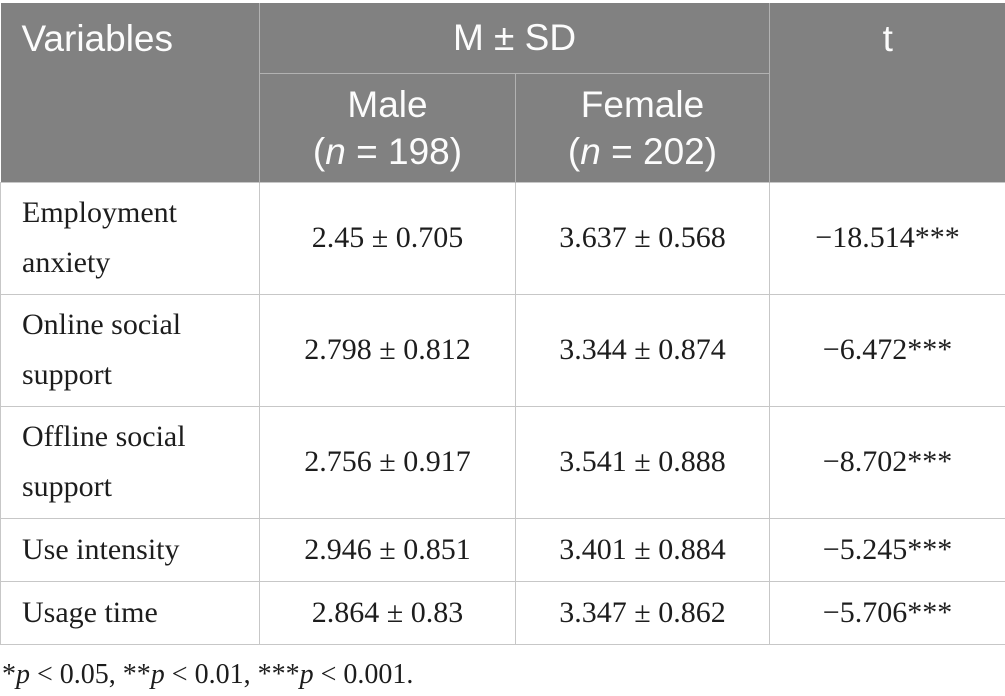 The height and width of the screenshot is (696, 1005). Describe the element at coordinates (887, 462) in the screenshot. I see `t-value-cell: −8.702***` at that location.